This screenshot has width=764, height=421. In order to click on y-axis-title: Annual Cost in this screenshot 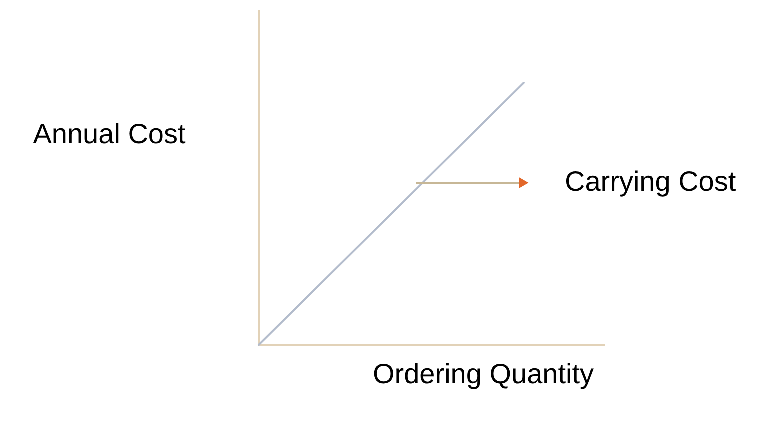, I will do `click(109, 134)`.